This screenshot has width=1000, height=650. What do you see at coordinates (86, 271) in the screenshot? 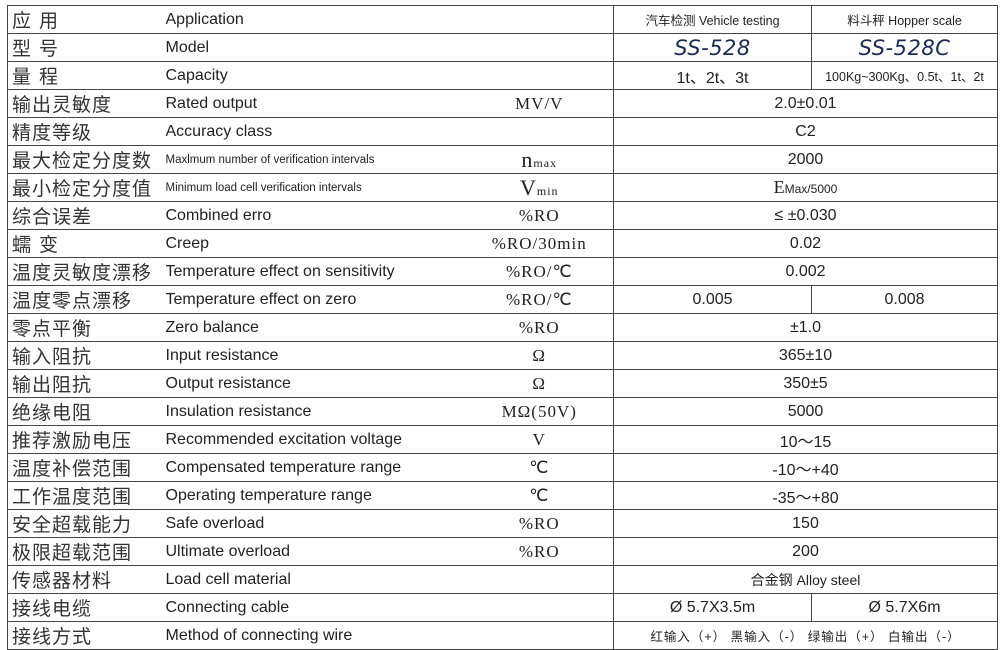
I see `spec-label-cn: 温度灵敏度漂移` at bounding box center [86, 271].